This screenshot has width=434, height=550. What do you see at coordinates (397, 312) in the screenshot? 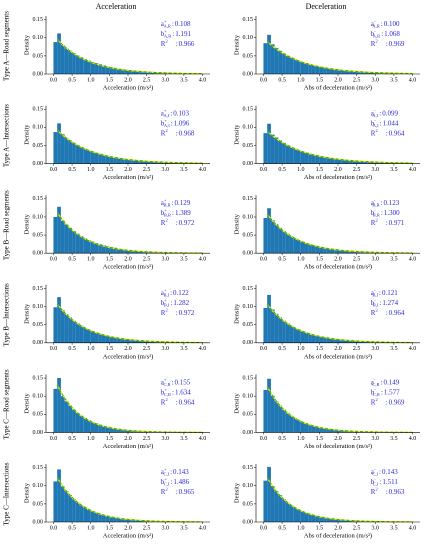
I see `annotation-value: 0.964` at bounding box center [397, 312].